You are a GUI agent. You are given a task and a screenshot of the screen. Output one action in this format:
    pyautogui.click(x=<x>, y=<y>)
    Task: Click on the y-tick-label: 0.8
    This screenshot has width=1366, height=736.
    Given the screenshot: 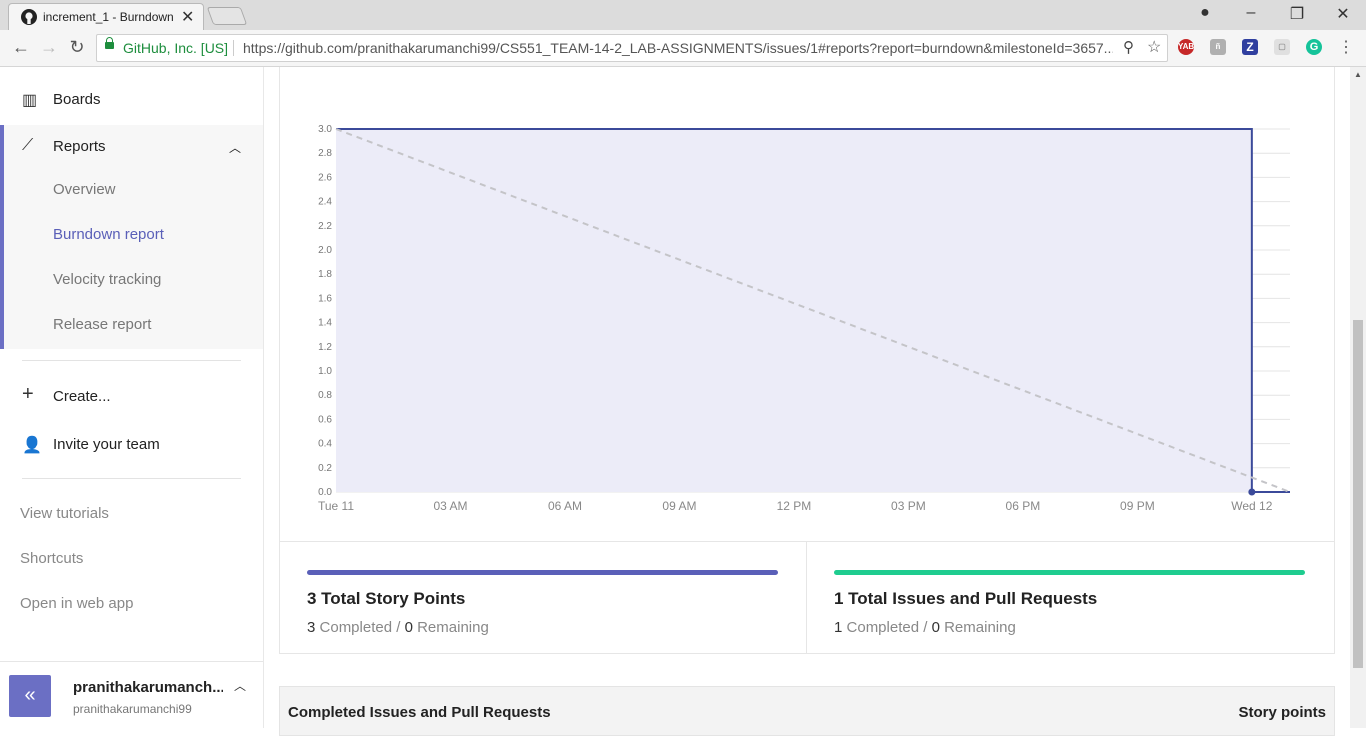 What is the action you would take?
    pyautogui.click(x=325, y=395)
    